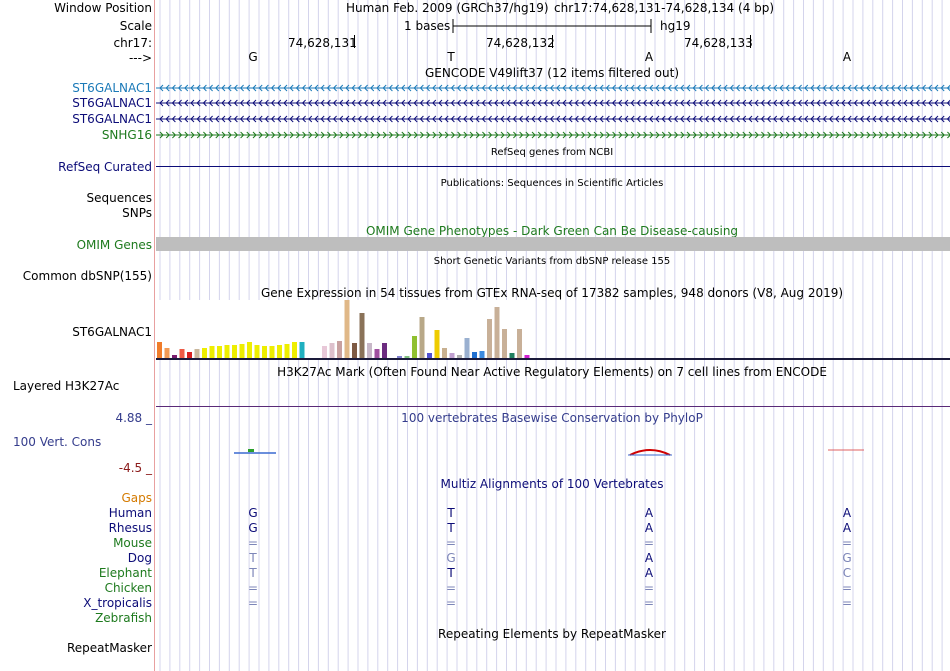  I want to click on omim-label: OMIM Genes, so click(114, 245).